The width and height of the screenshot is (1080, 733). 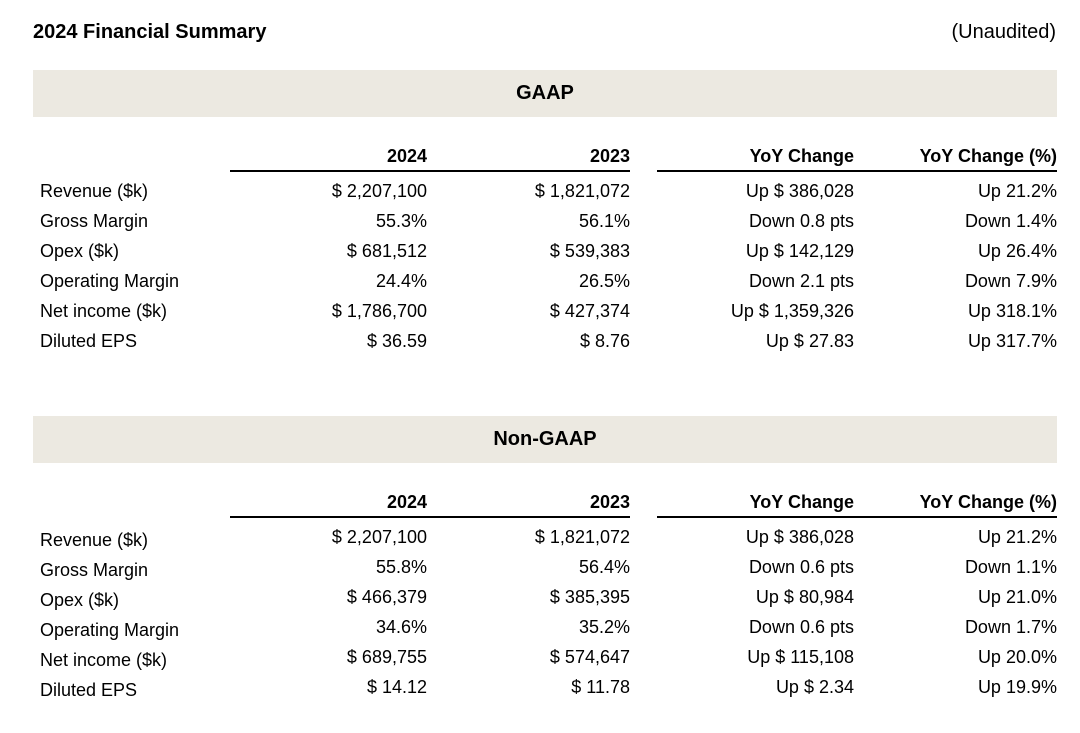 What do you see at coordinates (386, 250) in the screenshot?
I see `value-2024: $ 681,512` at bounding box center [386, 250].